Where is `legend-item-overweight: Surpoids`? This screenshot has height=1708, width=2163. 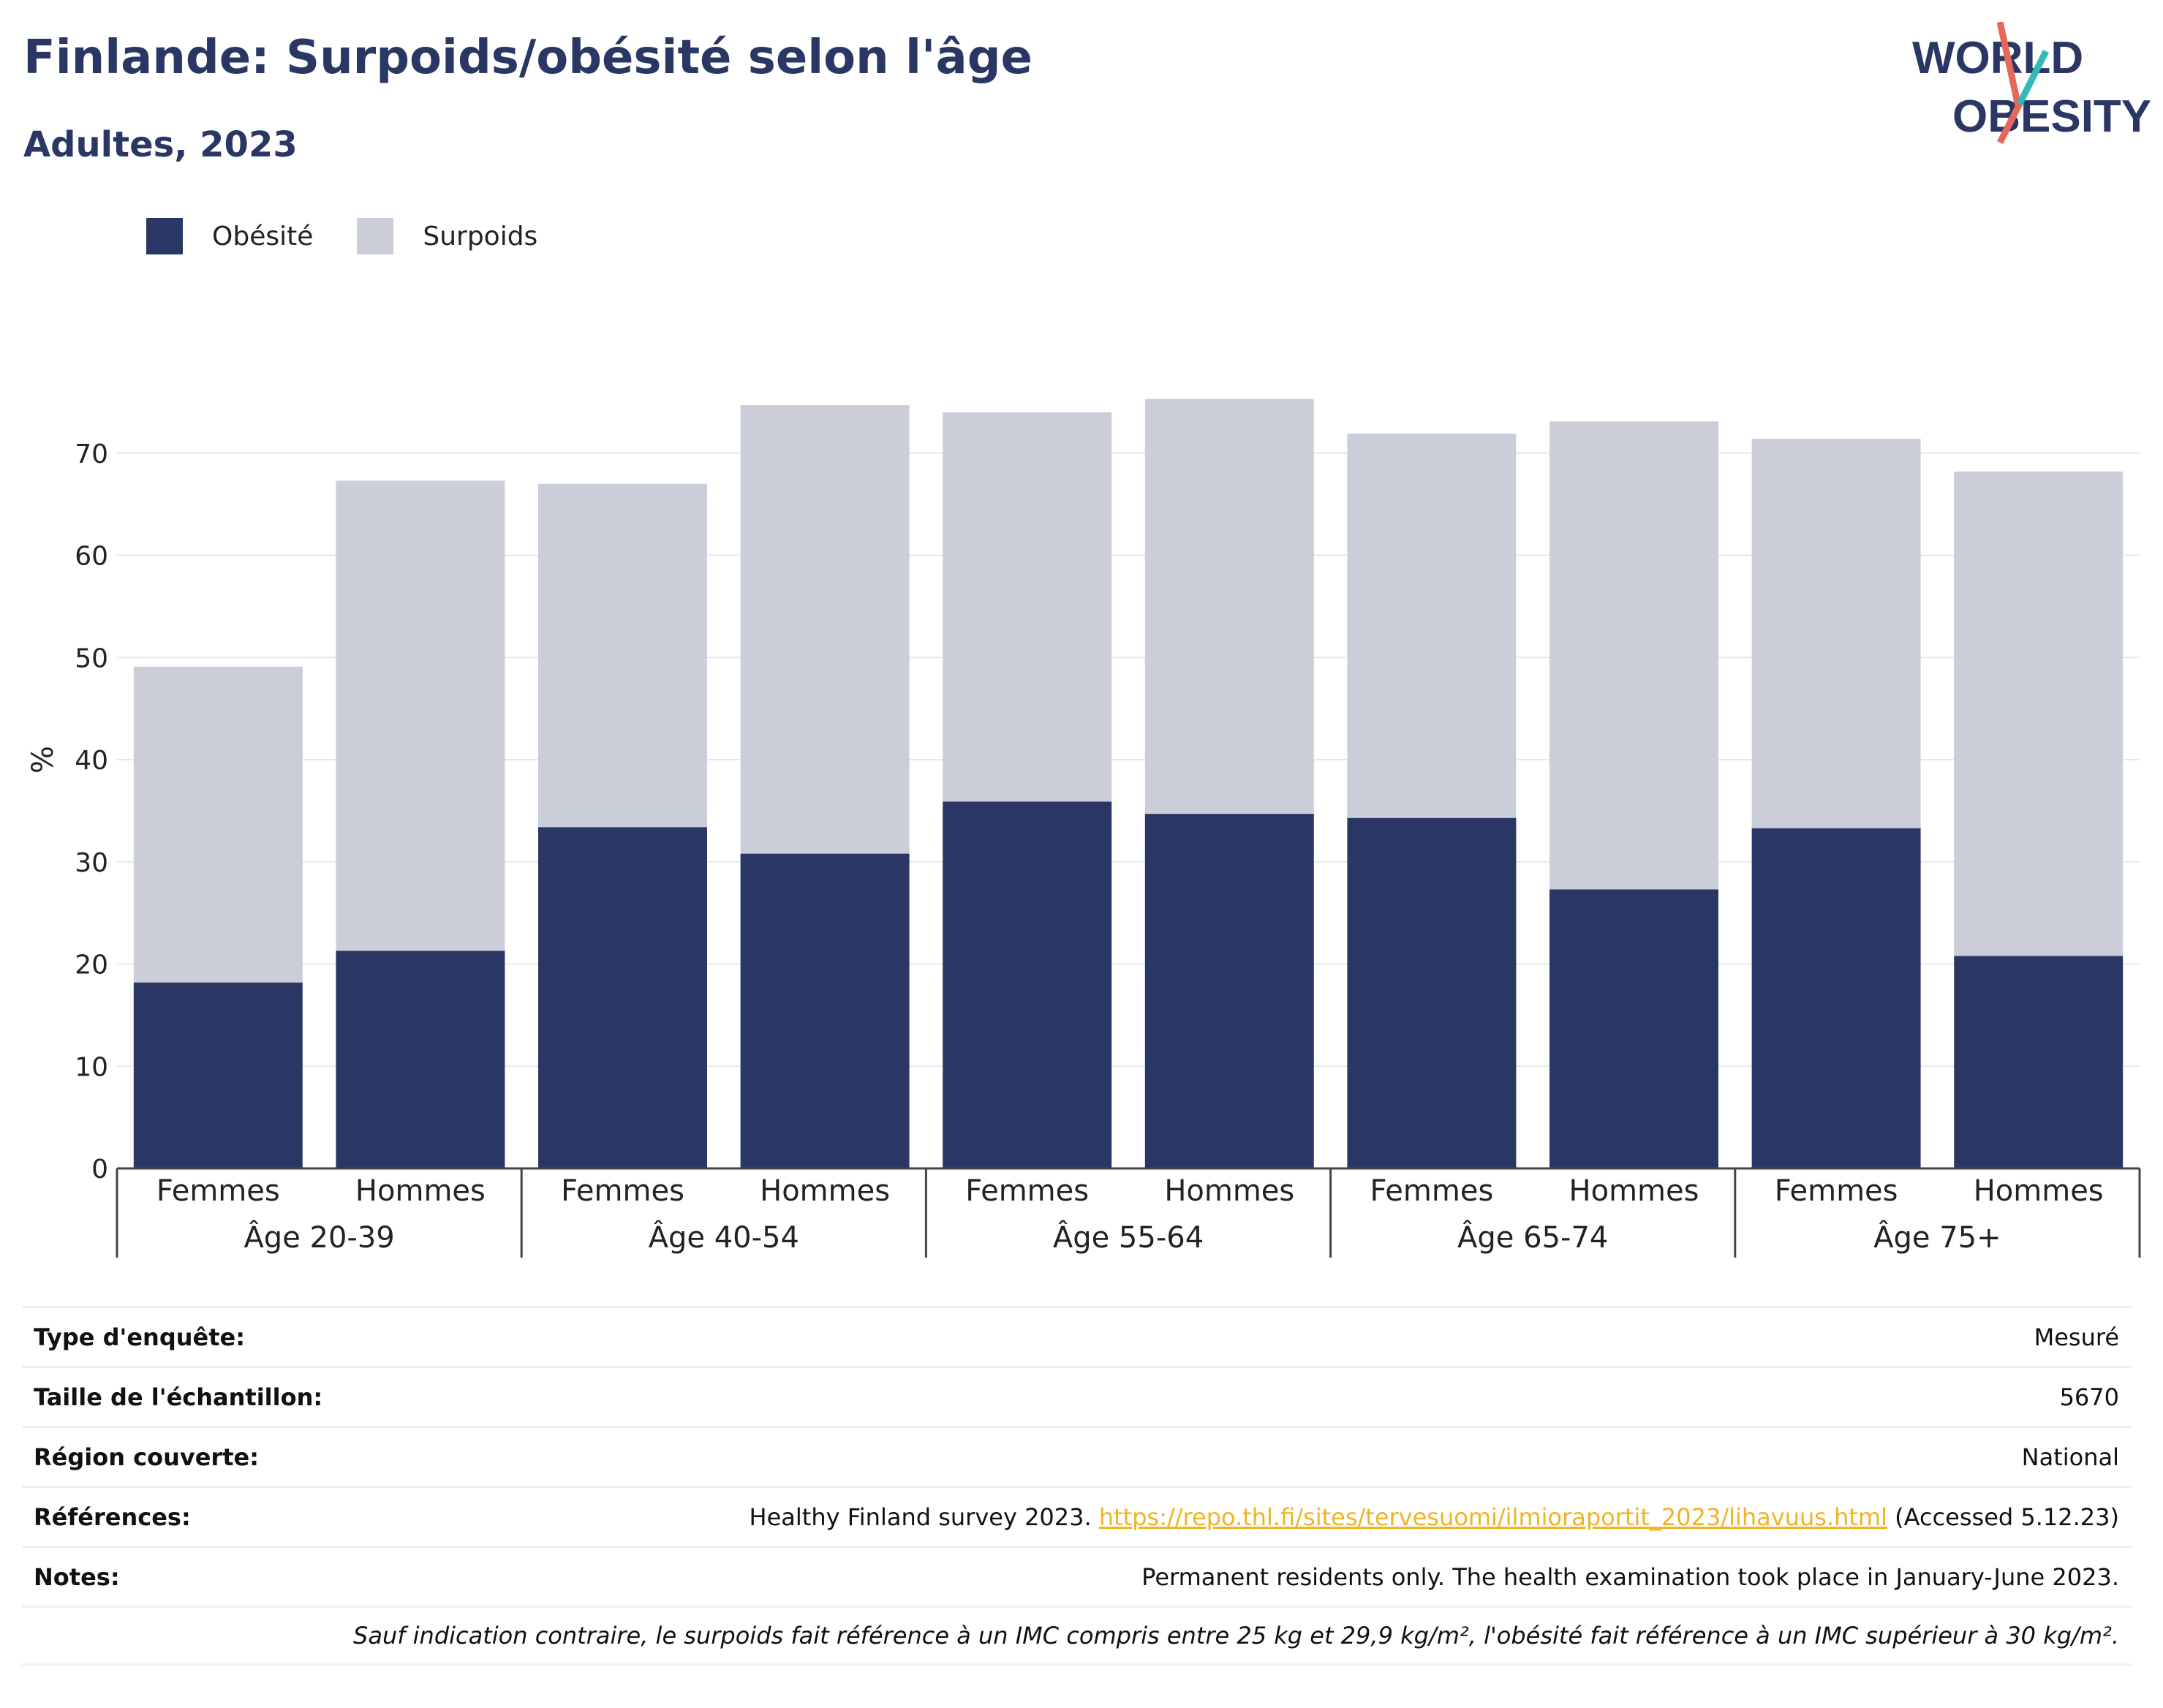
legend-item-overweight: Surpoids is located at coordinates (447, 236).